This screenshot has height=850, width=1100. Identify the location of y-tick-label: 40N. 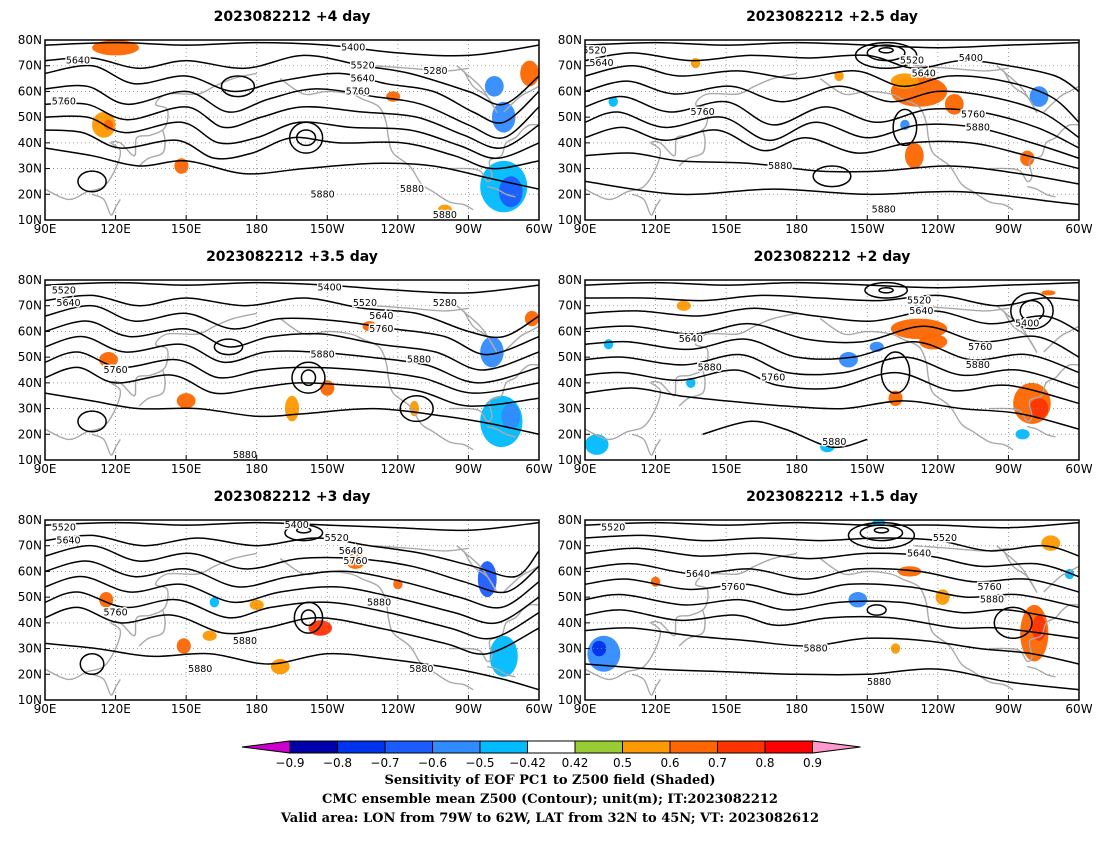
(570, 383).